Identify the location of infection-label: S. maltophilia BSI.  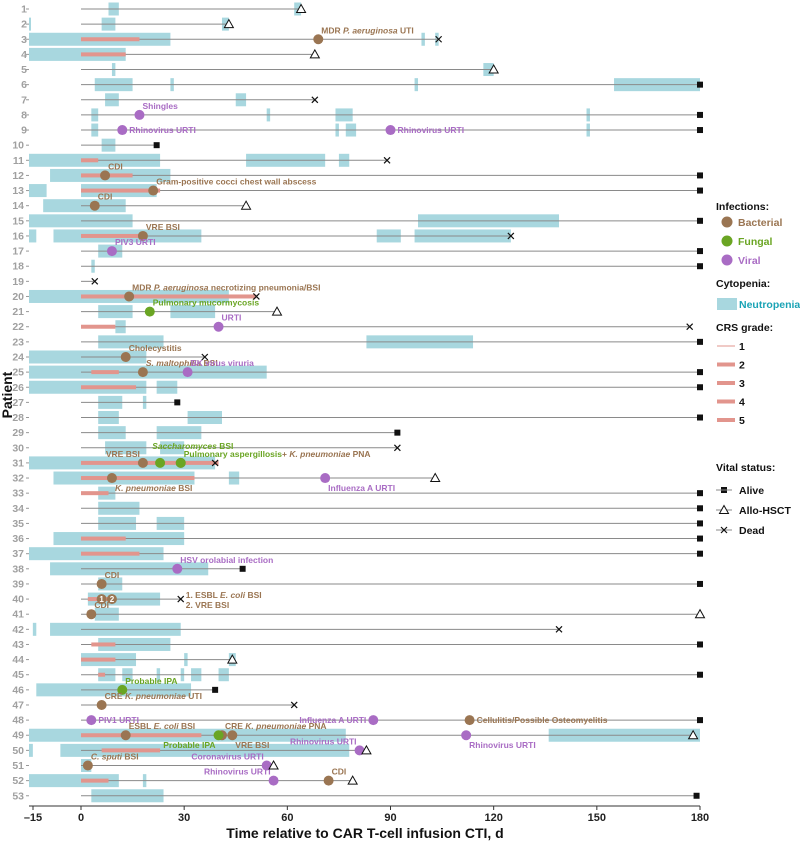
(182, 363).